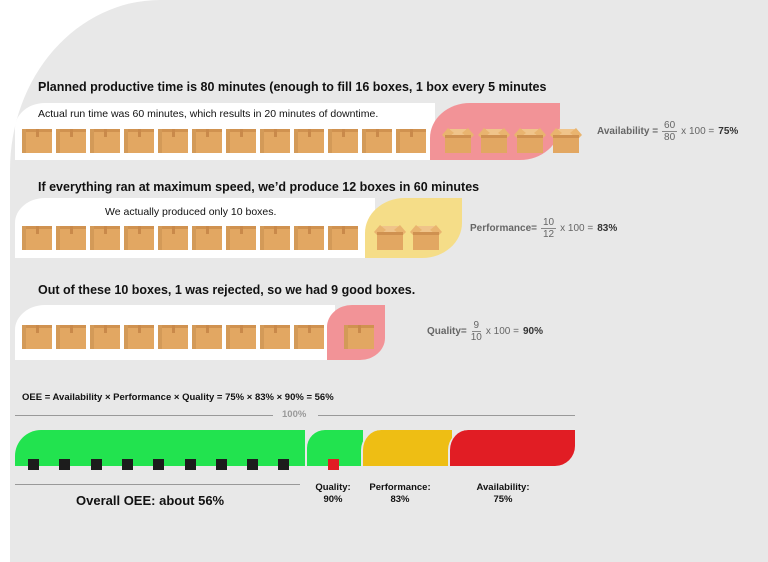 Image resolution: width=768 pixels, height=562 pixels. What do you see at coordinates (607, 228) in the screenshot?
I see `formula-result: 83%` at bounding box center [607, 228].